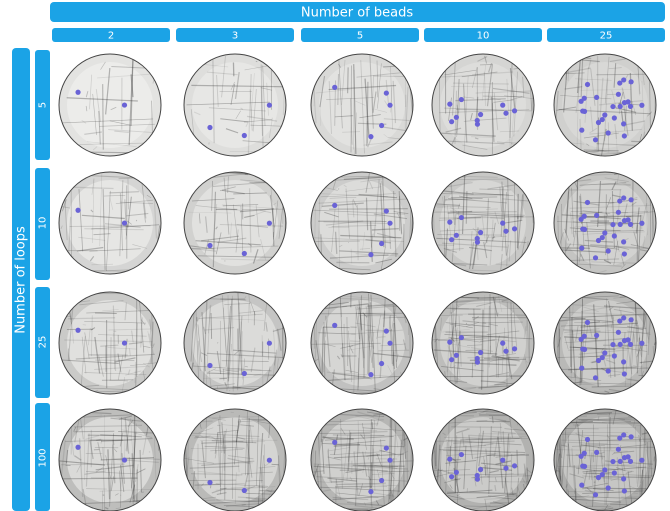  I want to click on panel-background, so click(362, 223).